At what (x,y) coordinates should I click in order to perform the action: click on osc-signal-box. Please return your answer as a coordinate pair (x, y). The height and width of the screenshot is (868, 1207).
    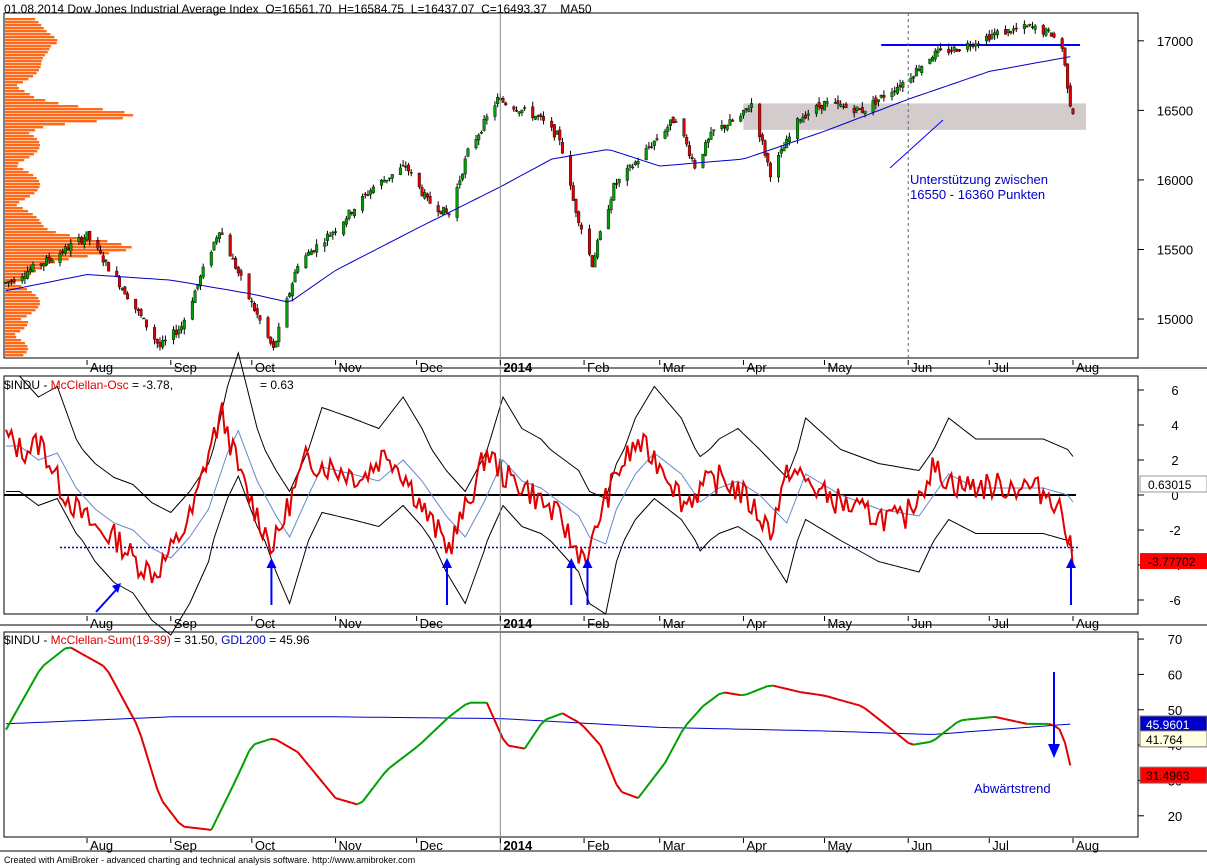
    Looking at the image, I should click on (1173, 484).